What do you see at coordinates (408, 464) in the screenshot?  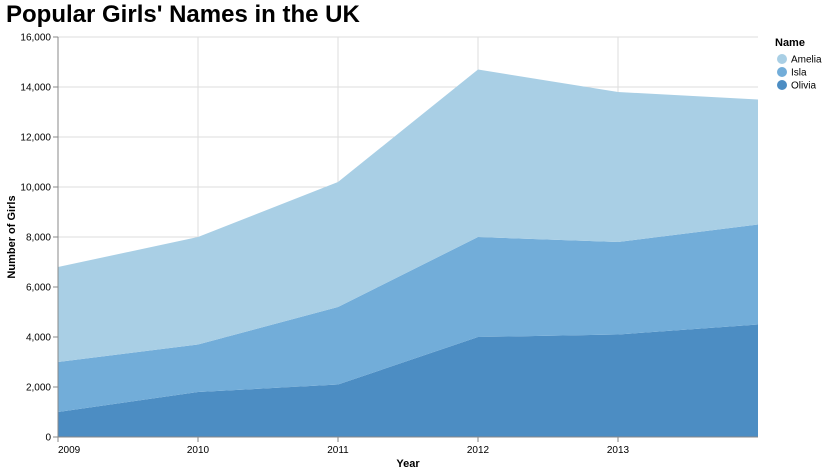 I see `x-axis-title: Year` at bounding box center [408, 464].